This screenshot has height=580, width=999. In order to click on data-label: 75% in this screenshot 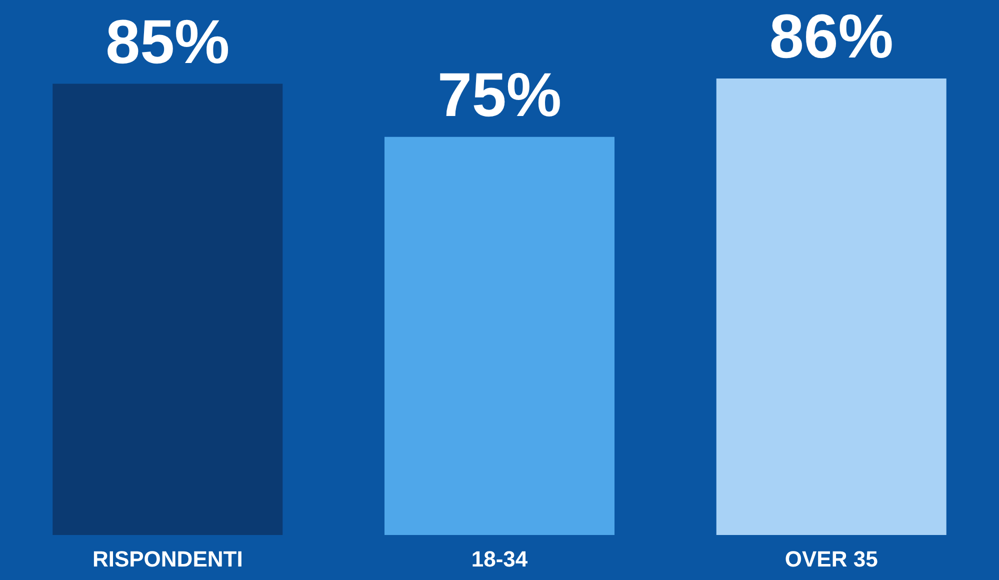, I will do `click(499, 95)`.